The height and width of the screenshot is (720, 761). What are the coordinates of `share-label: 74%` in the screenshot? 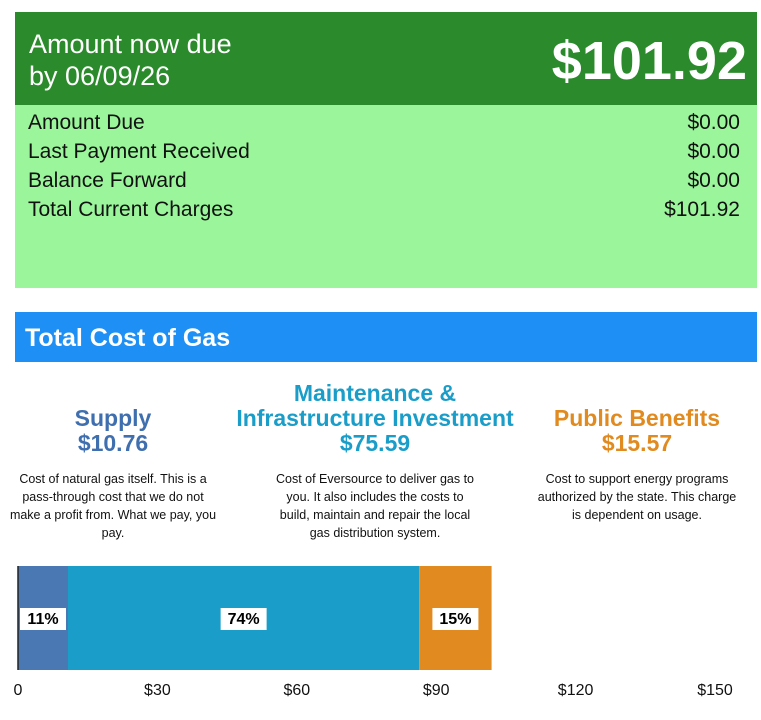 It's located at (244, 619).